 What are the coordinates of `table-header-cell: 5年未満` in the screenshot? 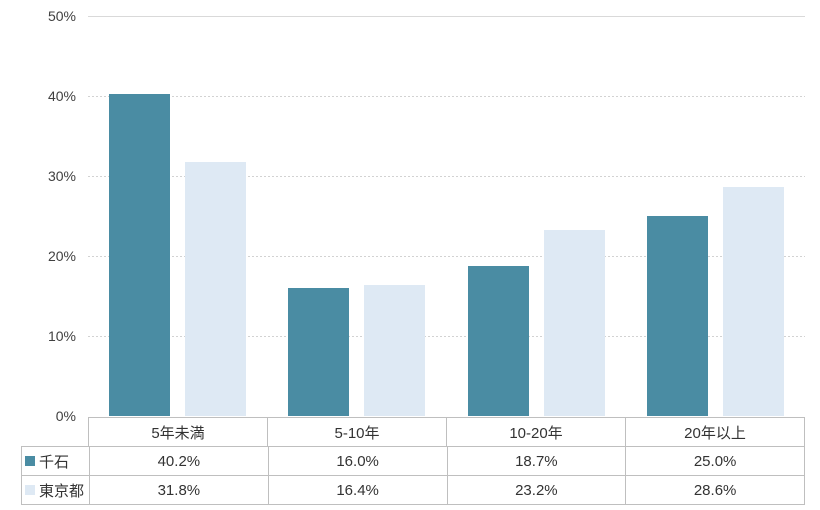 It's located at (178, 433).